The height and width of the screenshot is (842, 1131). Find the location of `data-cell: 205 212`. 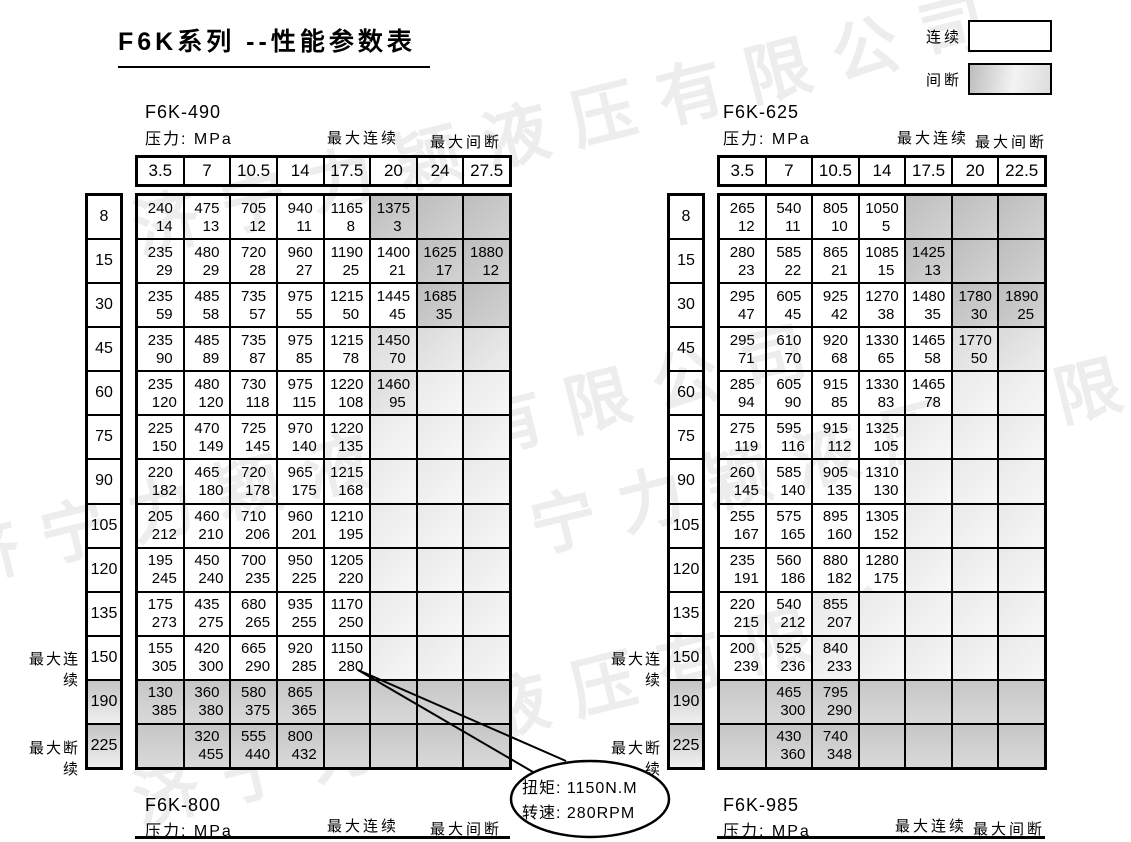

data-cell: 205 212 is located at coordinates (160, 525).